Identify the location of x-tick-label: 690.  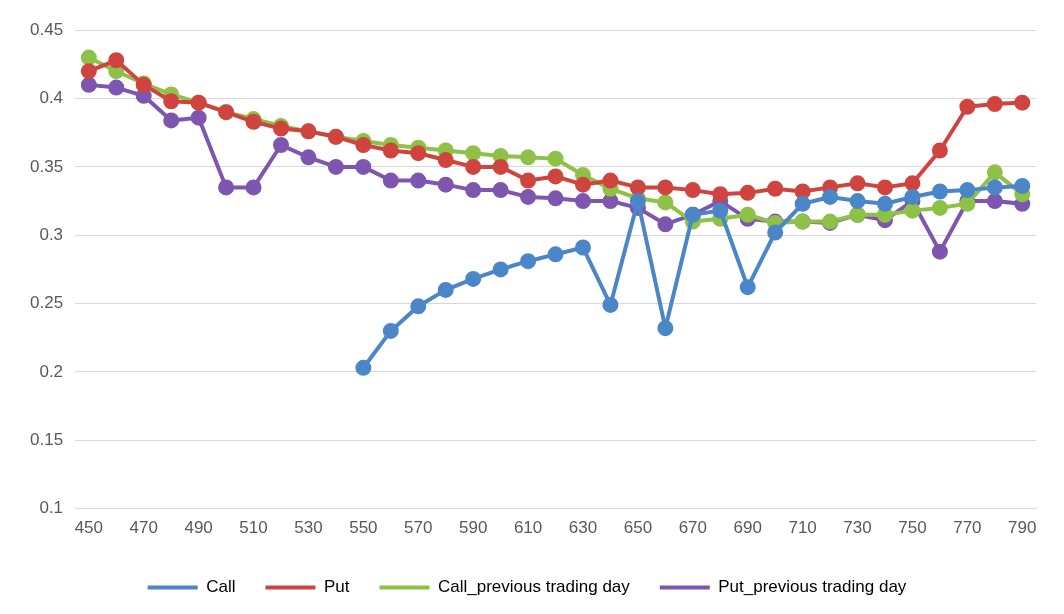
(747, 528).